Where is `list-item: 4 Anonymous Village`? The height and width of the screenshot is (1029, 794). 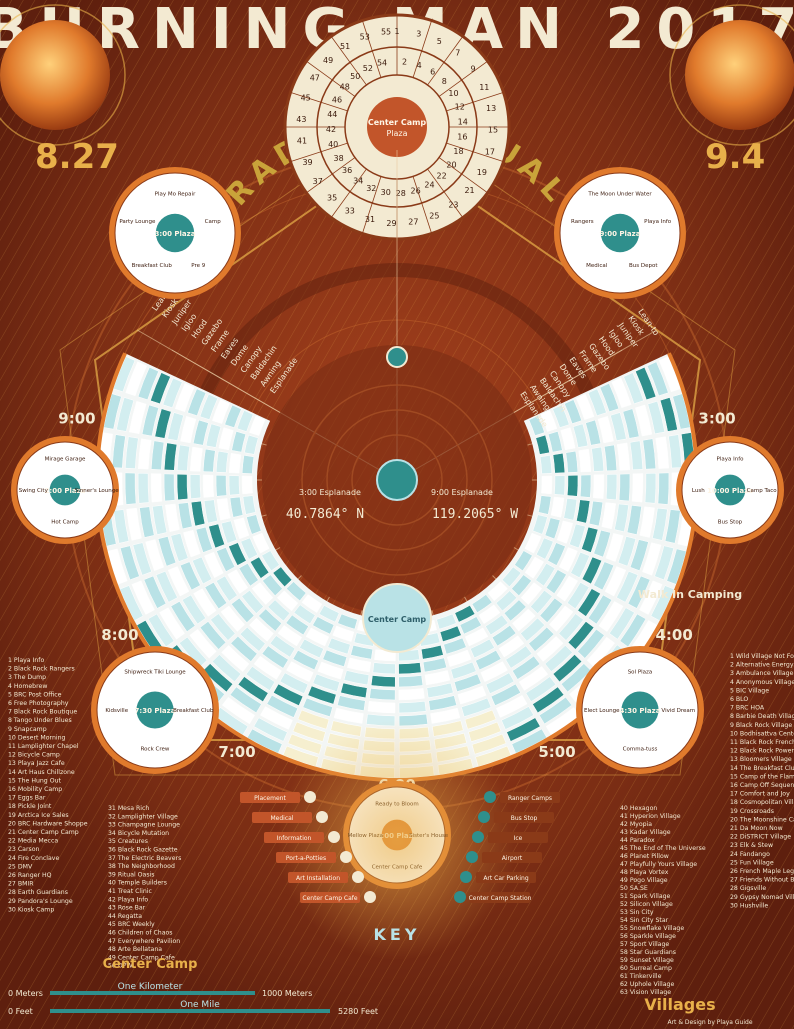 list-item: 4 Anonymous Village is located at coordinates (762, 682).